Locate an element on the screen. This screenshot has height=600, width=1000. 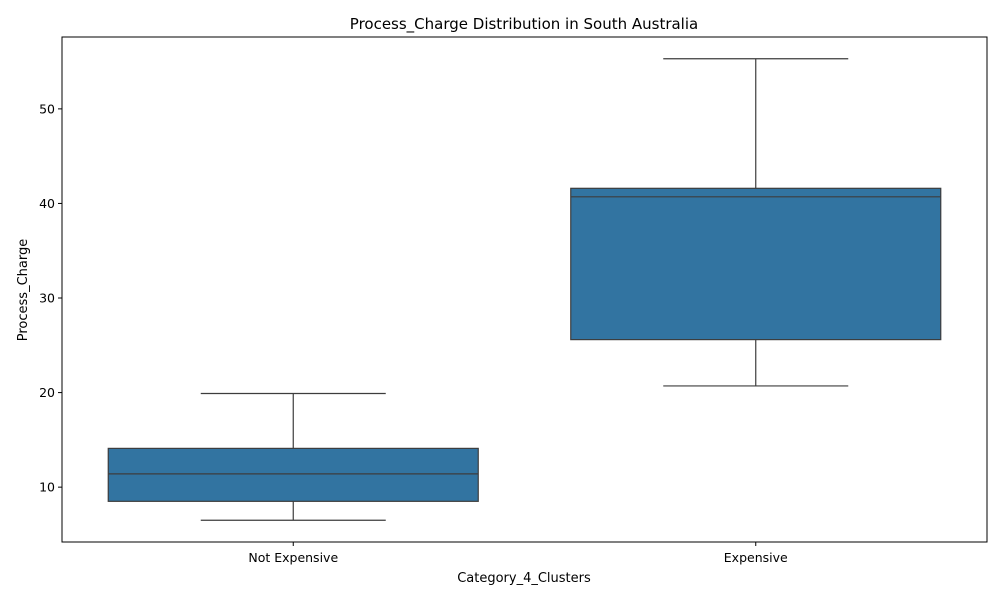
box-expensive is located at coordinates (756, 264).